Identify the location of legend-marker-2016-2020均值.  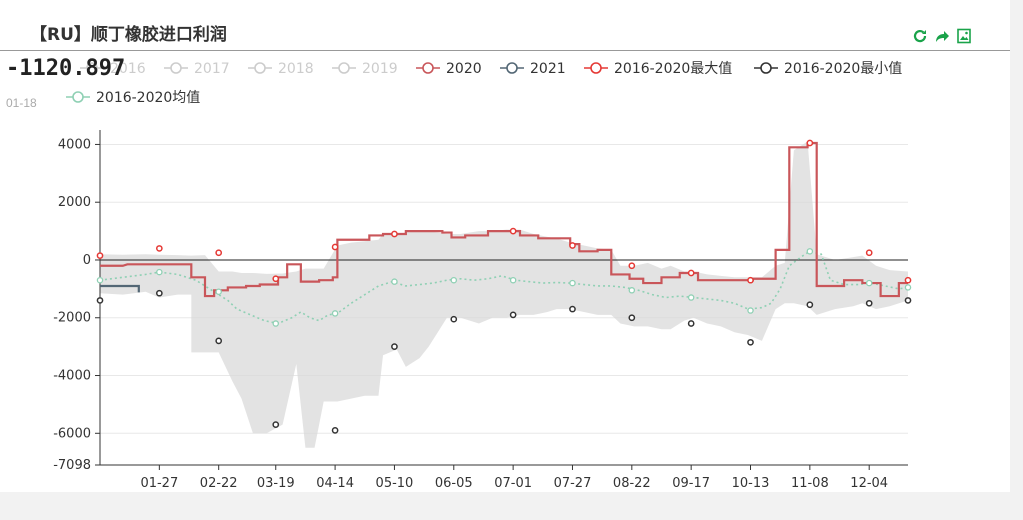
(78, 97).